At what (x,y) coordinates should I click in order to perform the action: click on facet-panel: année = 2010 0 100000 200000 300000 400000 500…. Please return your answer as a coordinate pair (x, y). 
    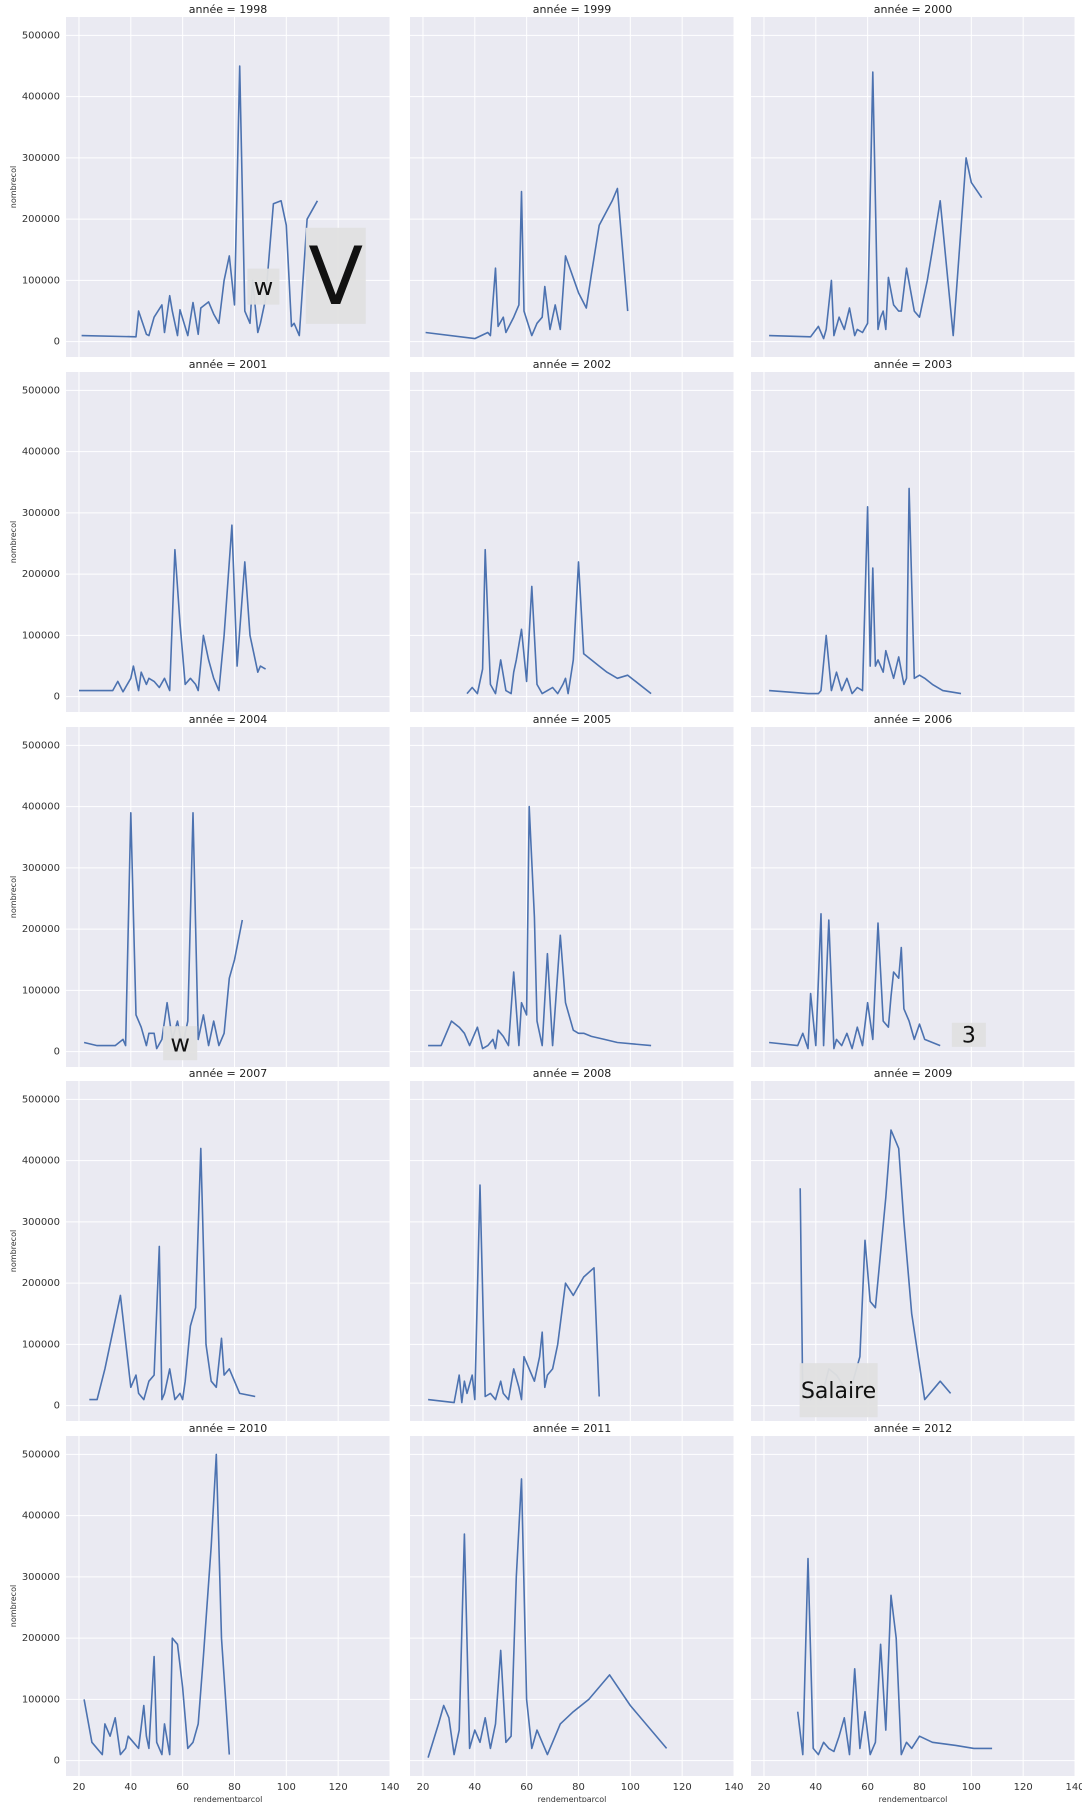
    Looking at the image, I should click on (204, 1612).